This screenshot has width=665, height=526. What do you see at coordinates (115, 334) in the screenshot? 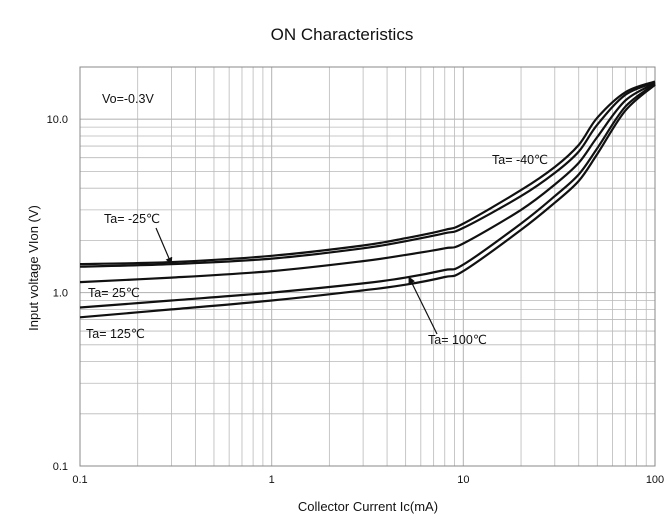
I see `annotation-ta-125: Ta= 125℃` at bounding box center [115, 334].